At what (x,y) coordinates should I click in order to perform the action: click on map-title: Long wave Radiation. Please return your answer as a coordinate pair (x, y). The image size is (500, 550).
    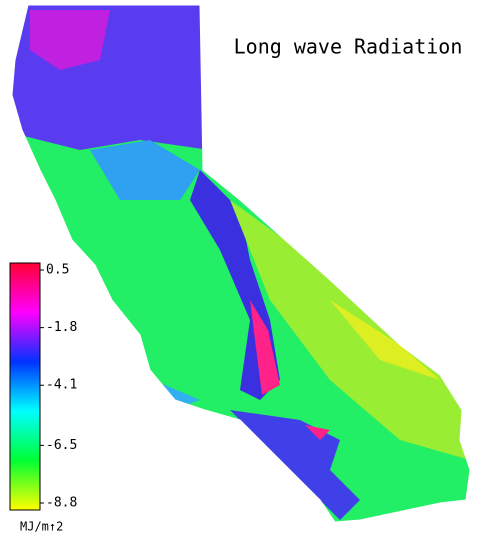
    Looking at the image, I should click on (348, 47).